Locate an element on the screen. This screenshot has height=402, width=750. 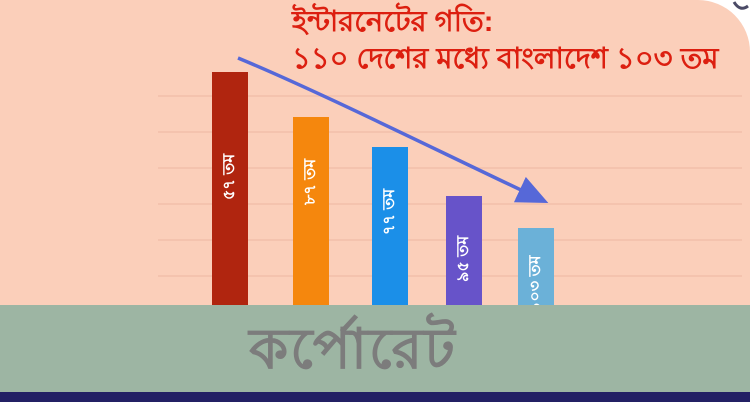
bar-rank-103: ১০৩ তম is located at coordinates (536, 270).